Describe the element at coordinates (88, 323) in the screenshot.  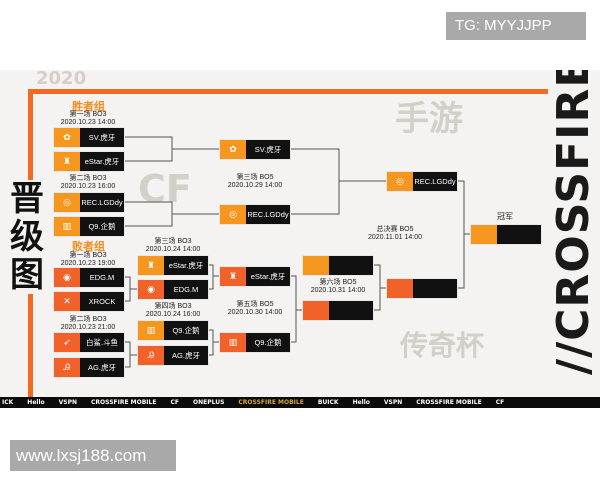
I see `match-l2-label: 第二场 BO3 2020.10.23 21:00` at that location.